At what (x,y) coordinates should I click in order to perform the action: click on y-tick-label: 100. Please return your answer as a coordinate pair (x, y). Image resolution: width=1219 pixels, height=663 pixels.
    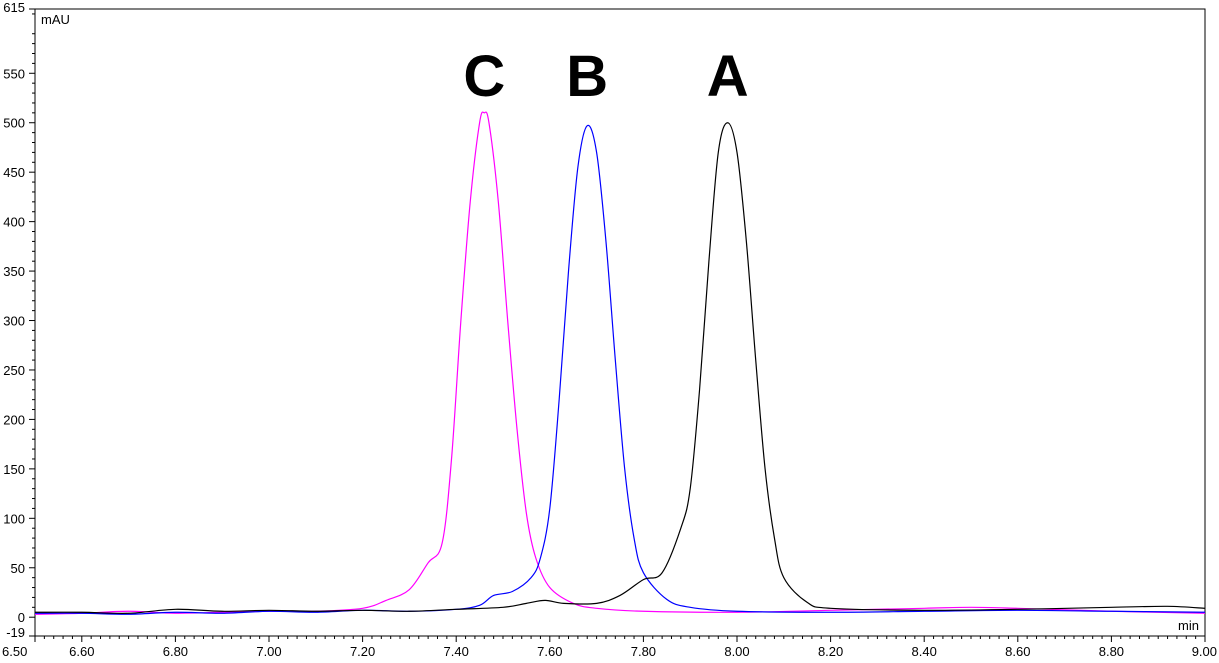
    Looking at the image, I should click on (14, 518).